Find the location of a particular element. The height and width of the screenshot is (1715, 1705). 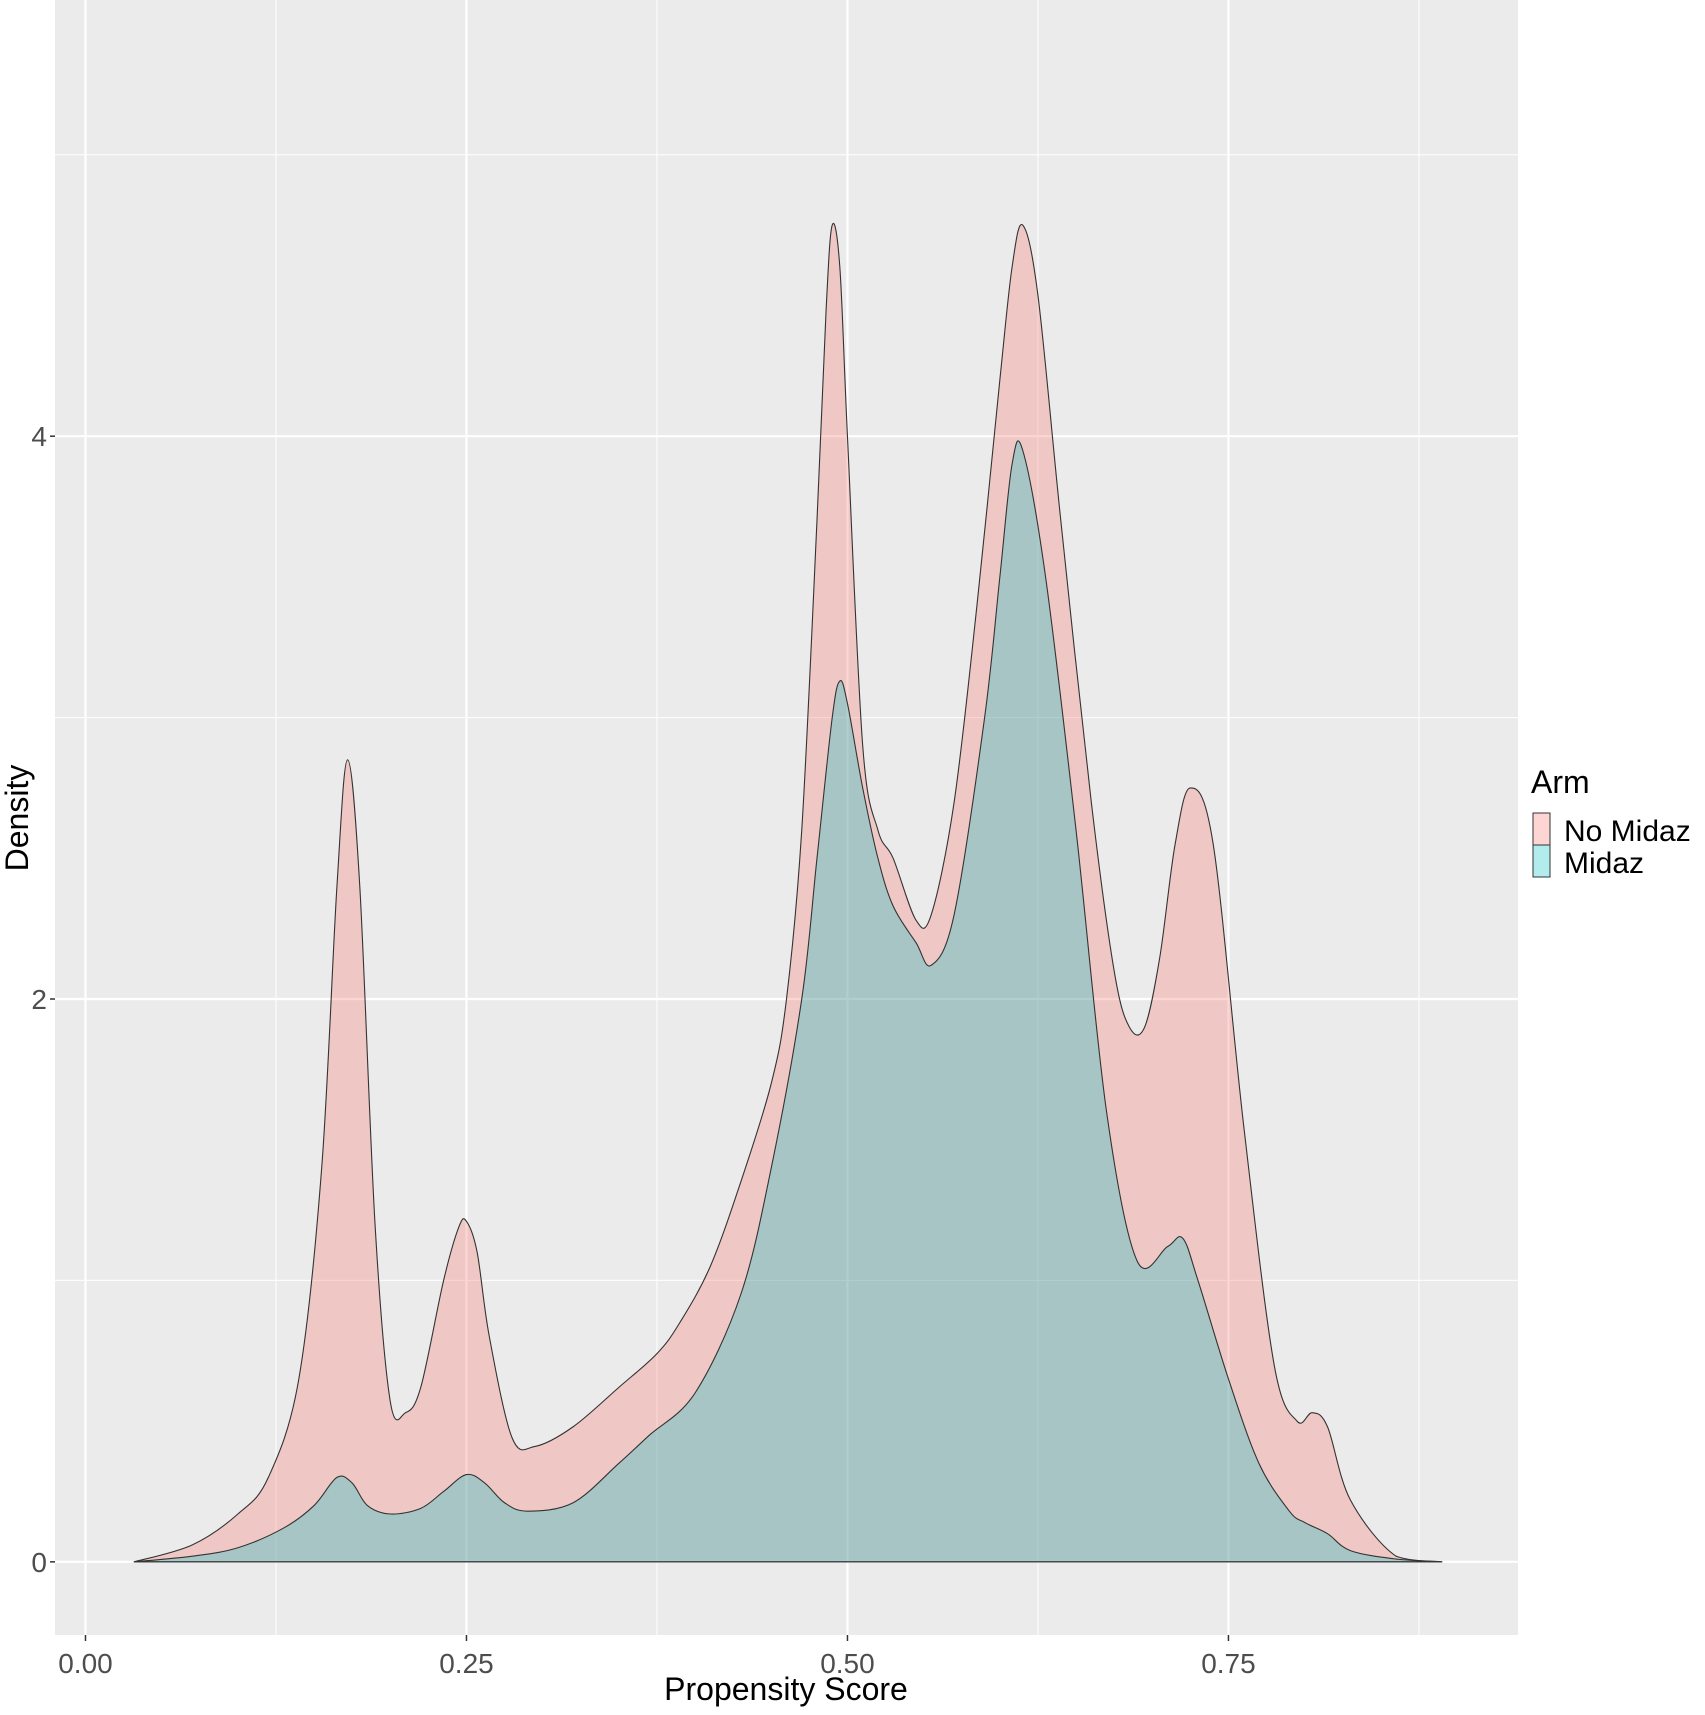

legend-key-no-midaz is located at coordinates (1541, 829).